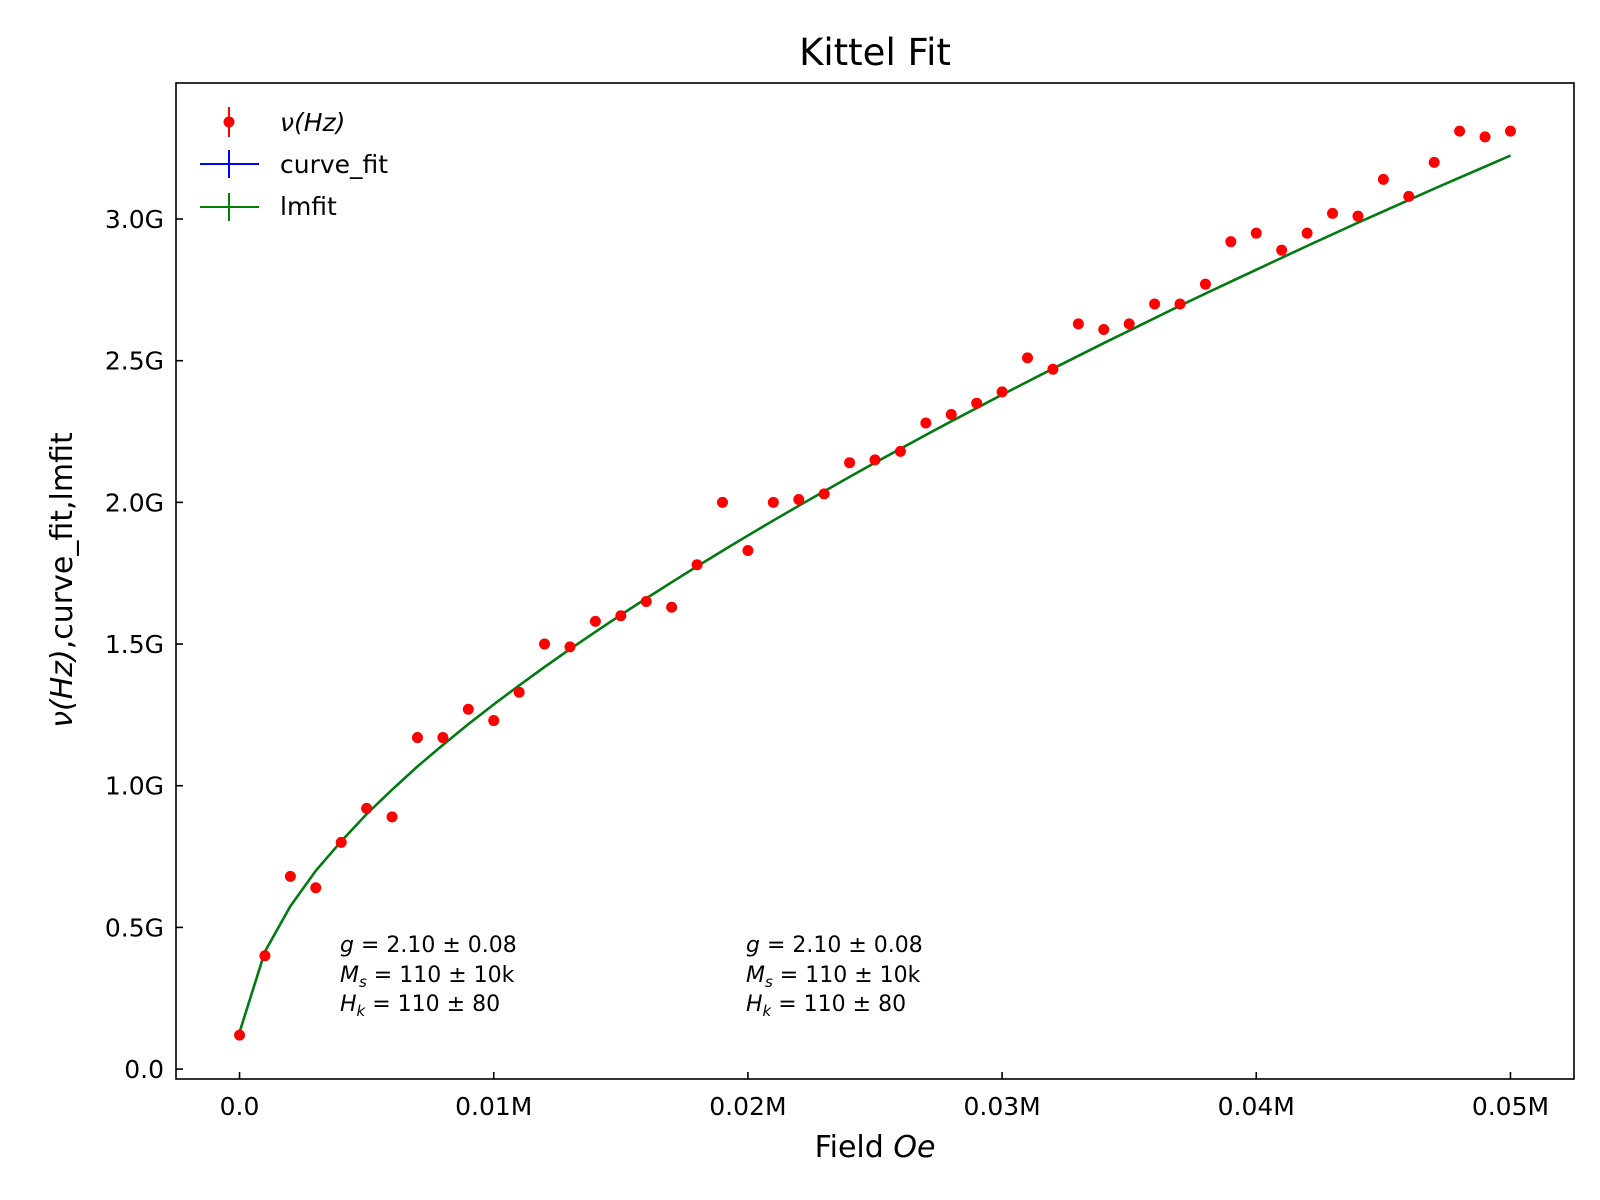  I want to click on x-axis-label: Field Oe, so click(875, 1147).